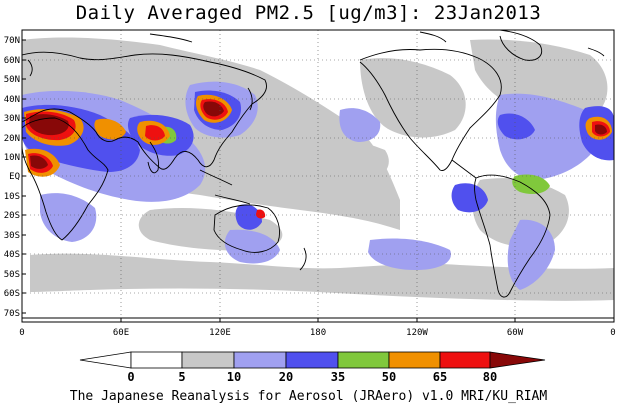 The image size is (617, 410). I want to click on lat-label: 50S, so click(12, 275).